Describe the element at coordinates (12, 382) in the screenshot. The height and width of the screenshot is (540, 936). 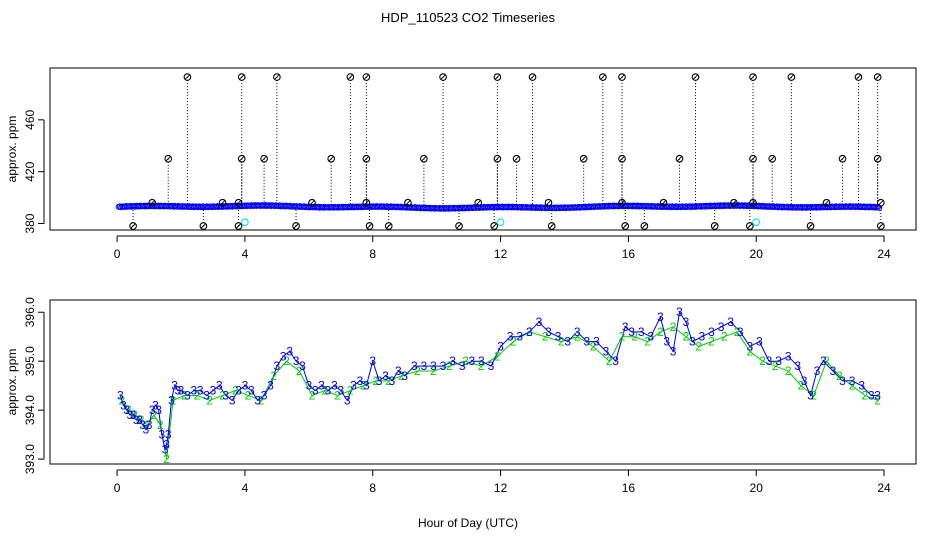
I see `bottom-panel-y-label: approx. ppm` at that location.